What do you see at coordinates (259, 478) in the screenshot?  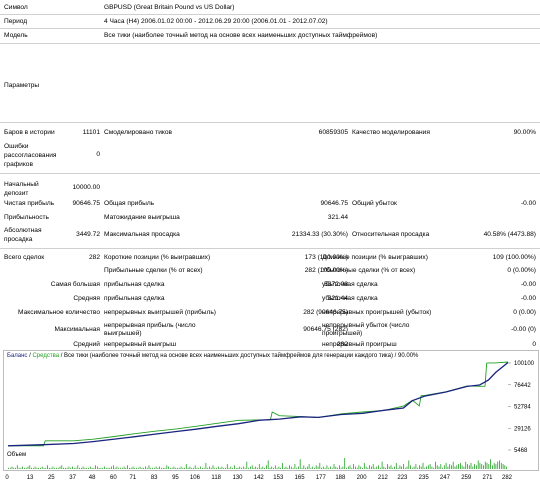 I see `x-tick-label: 142` at bounding box center [259, 478].